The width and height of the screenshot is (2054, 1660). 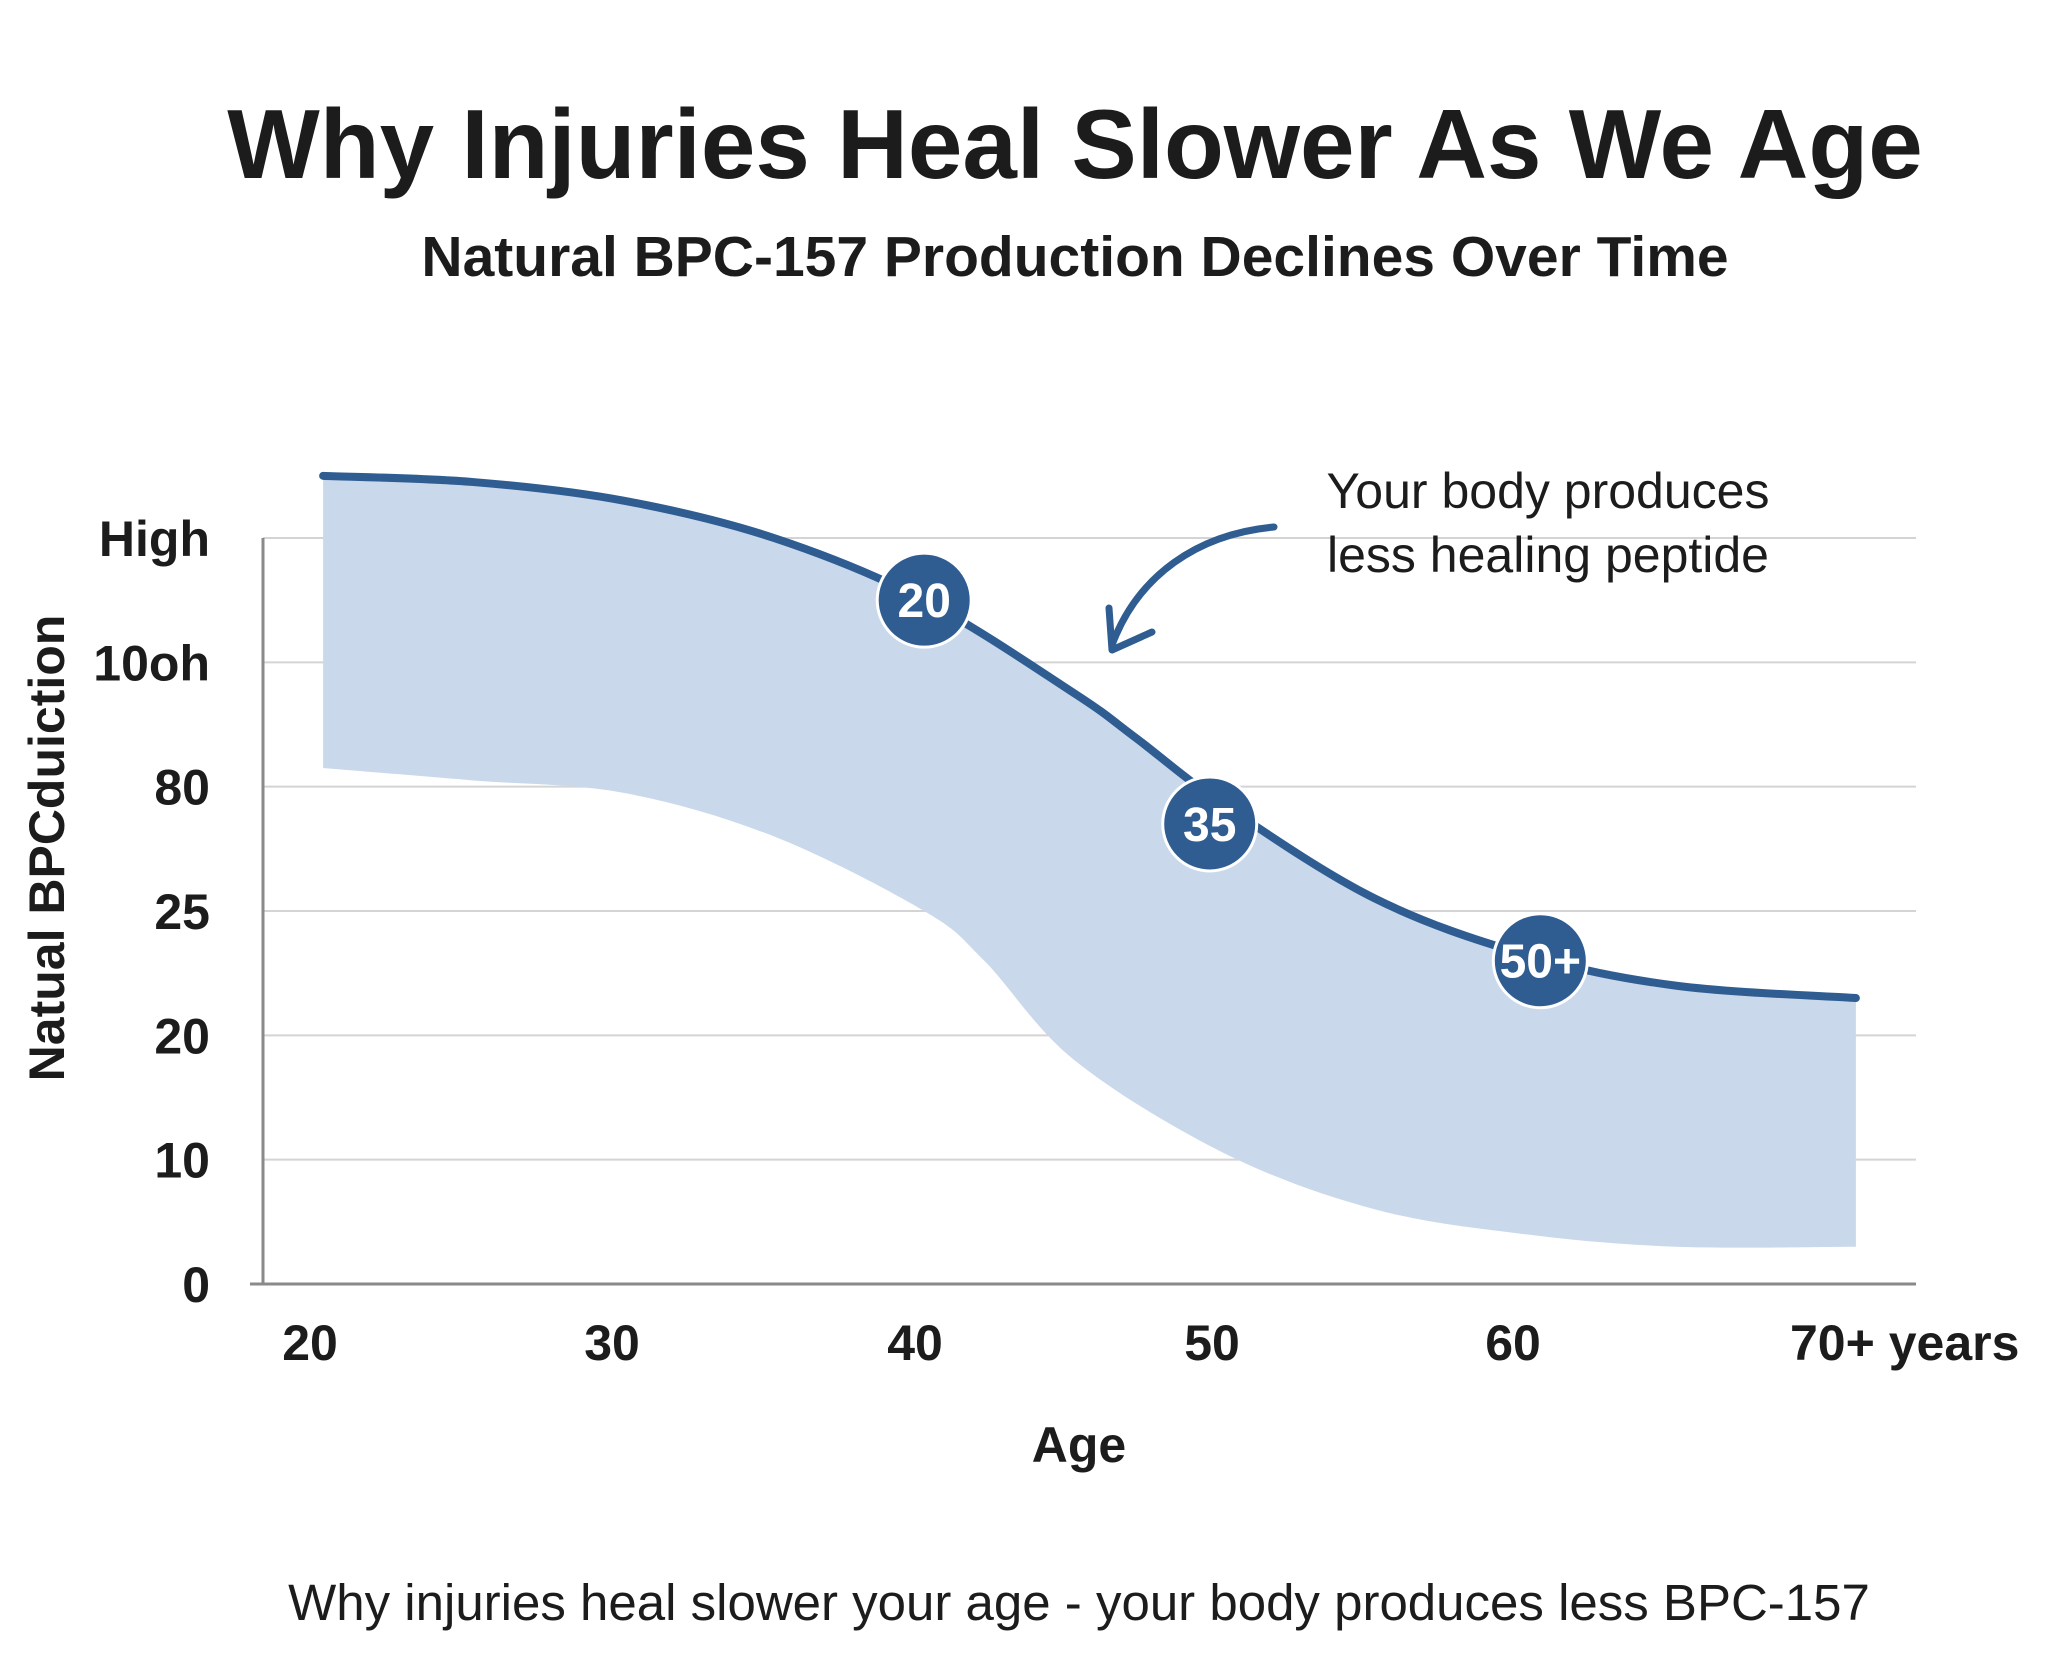 I want to click on annotation-line-1: Your body produces, so click(x=1548, y=491).